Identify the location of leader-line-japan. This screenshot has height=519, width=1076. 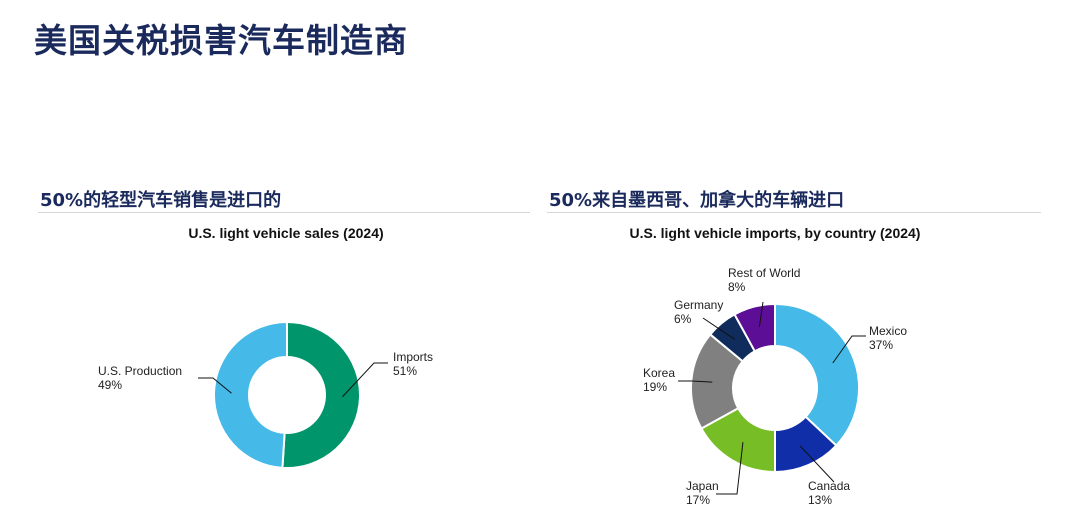
(730, 468).